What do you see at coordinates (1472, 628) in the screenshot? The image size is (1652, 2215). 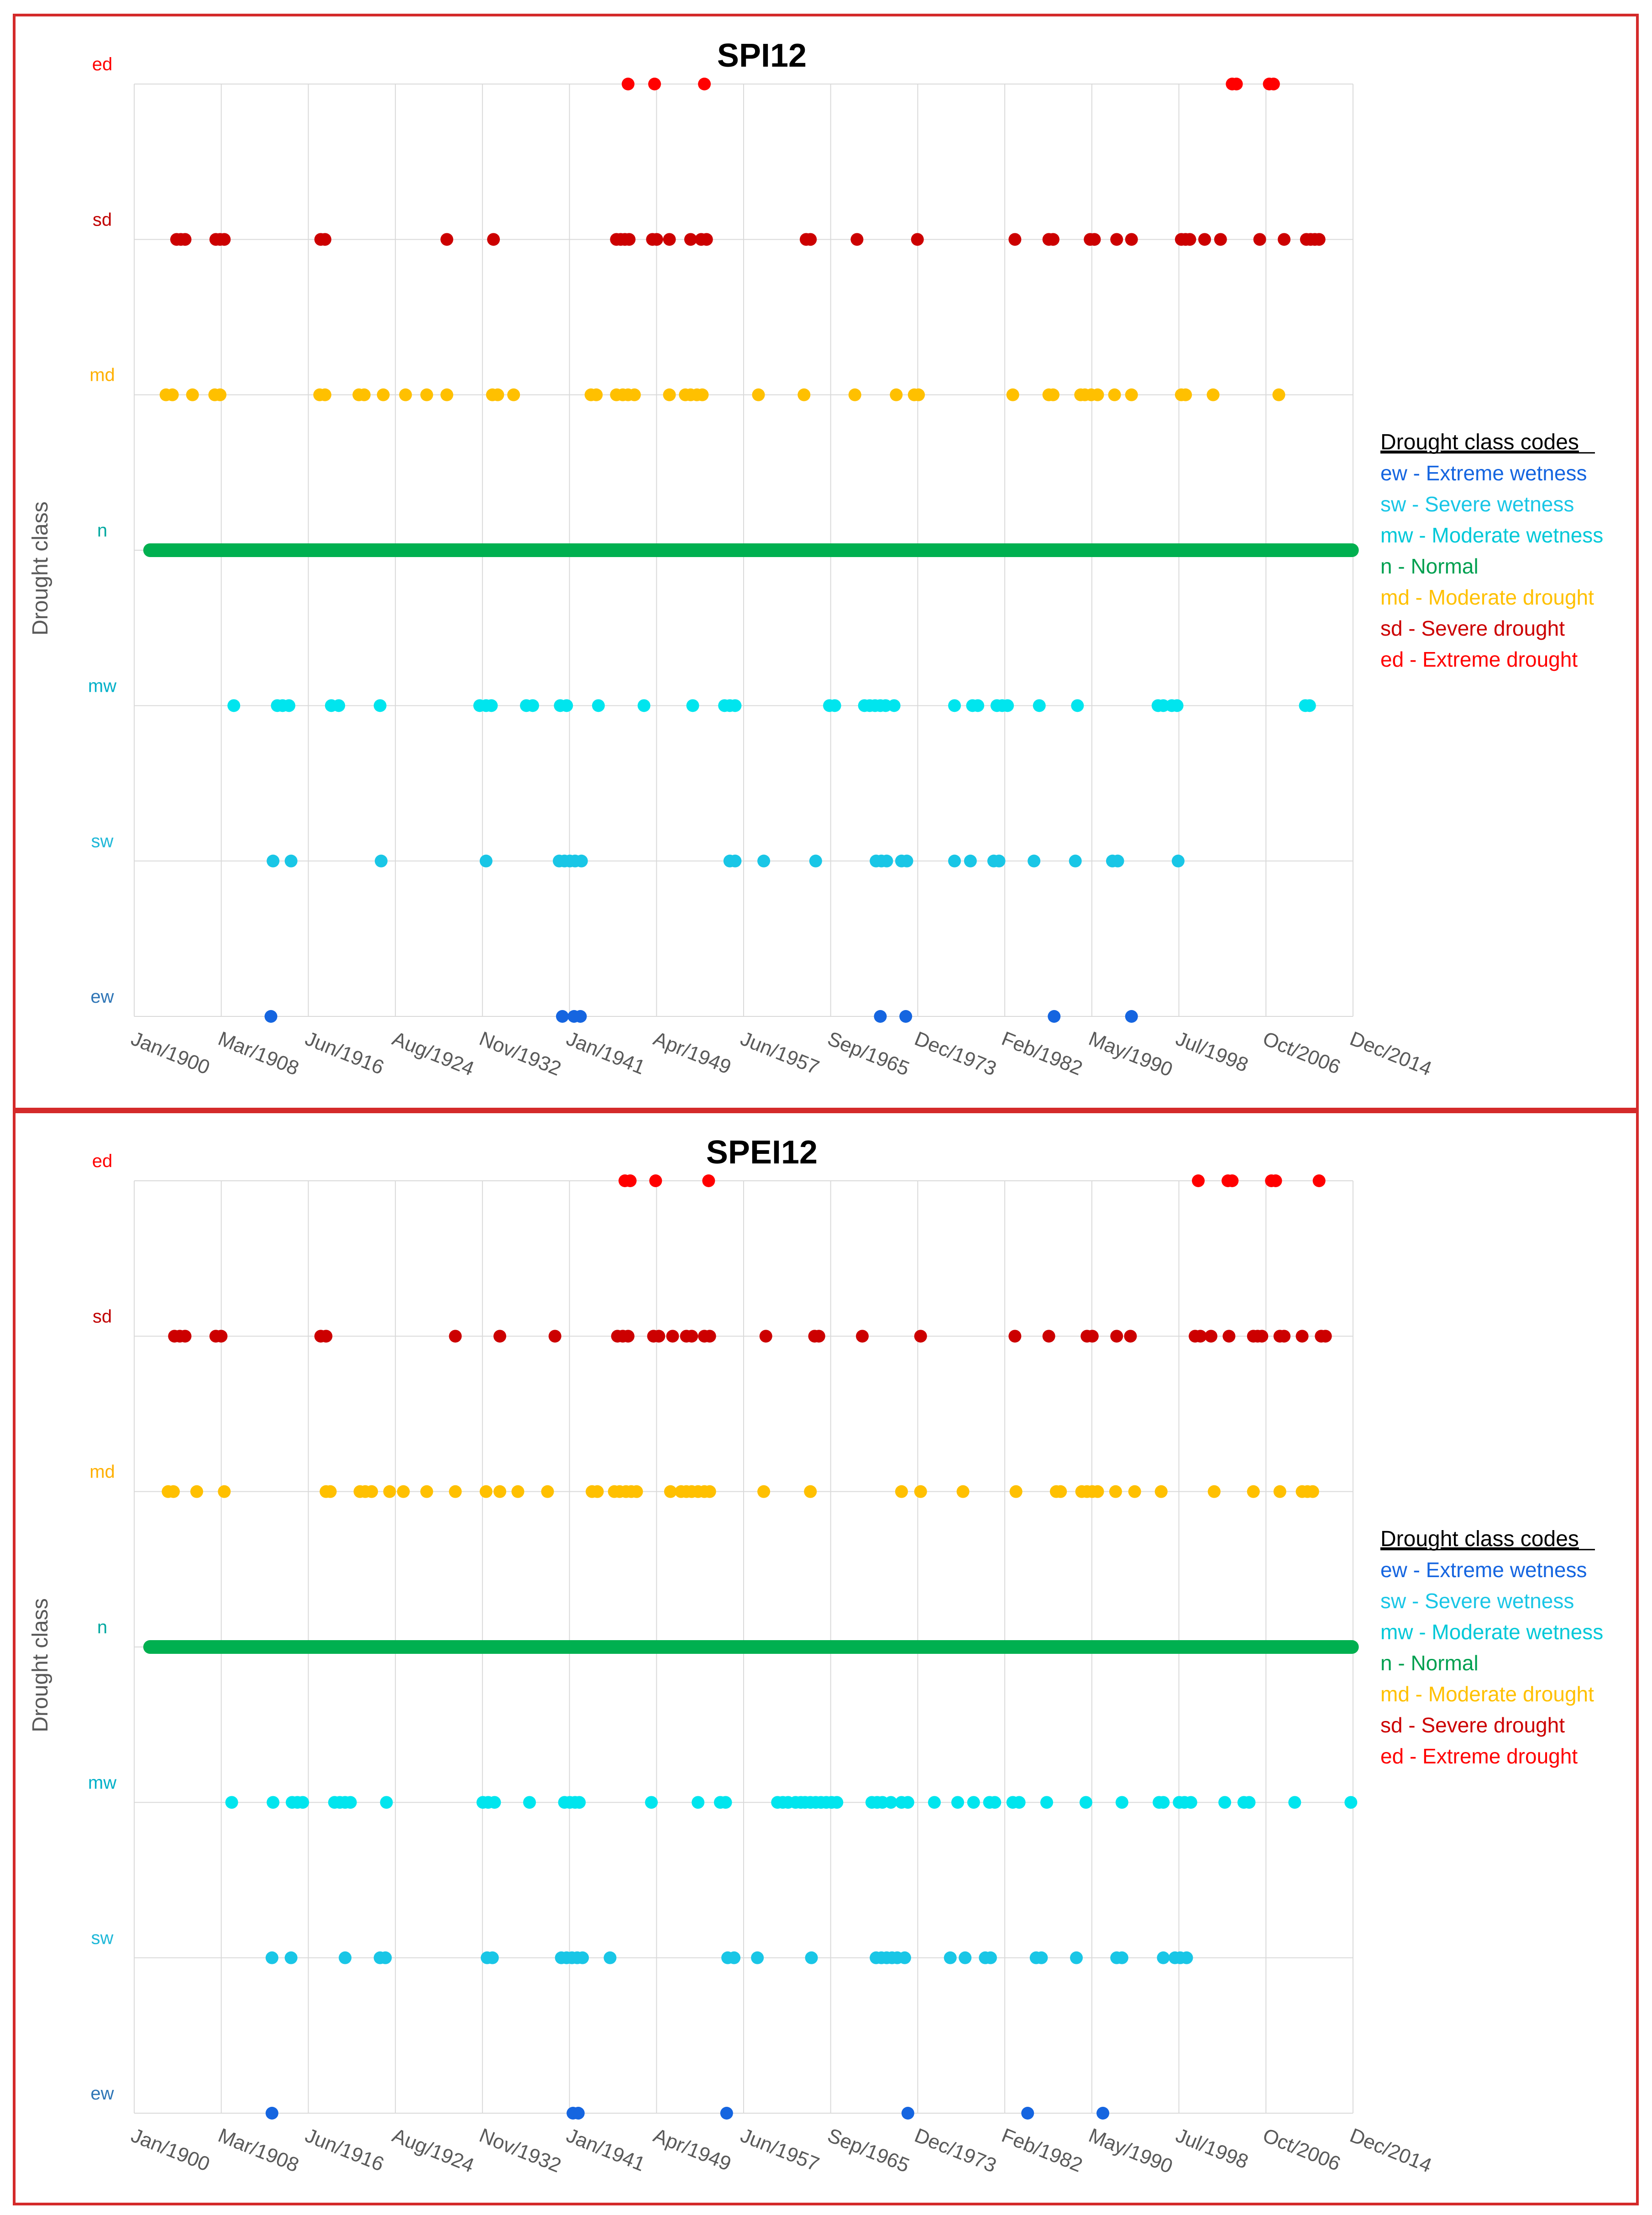 I see `legend-item-sd: sd - Severe drought` at bounding box center [1472, 628].